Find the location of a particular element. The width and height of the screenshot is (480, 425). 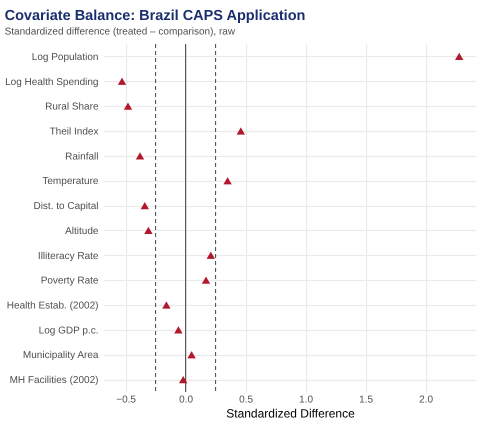

y-tick-label: Log GDP p.c. is located at coordinates (68, 330).